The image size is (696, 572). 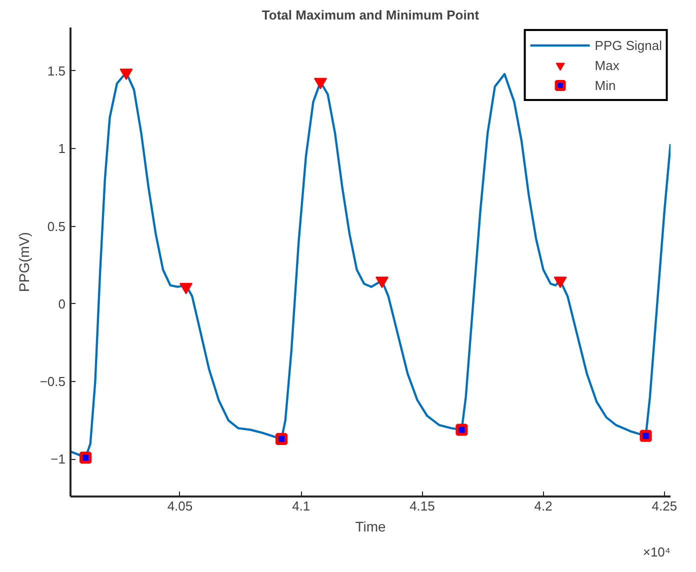 I want to click on y-tick-label: 0.5, so click(x=56, y=226).